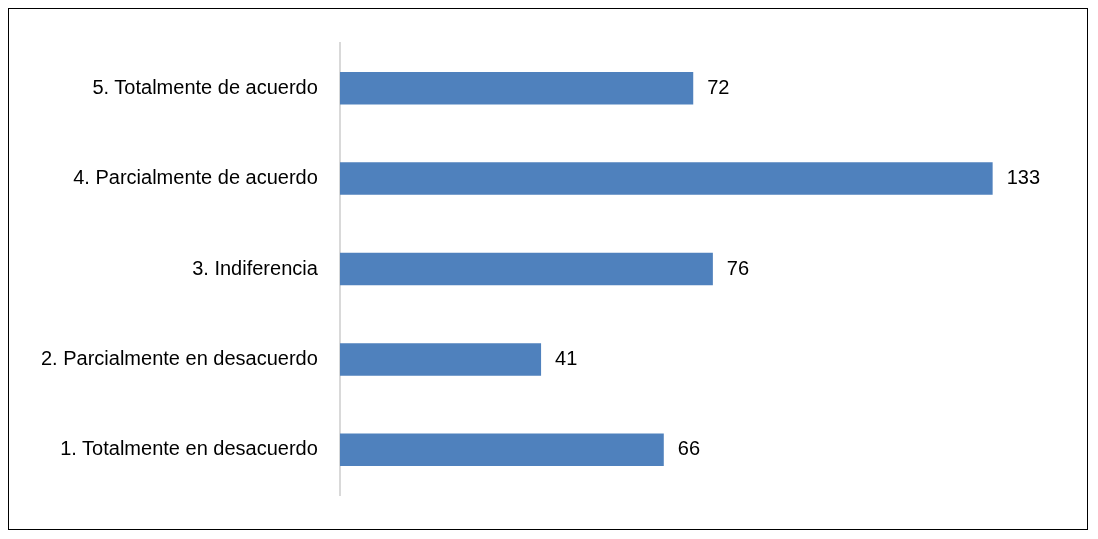 The width and height of the screenshot is (1098, 539). What do you see at coordinates (718, 86) in the screenshot?
I see `data-label: 72` at bounding box center [718, 86].